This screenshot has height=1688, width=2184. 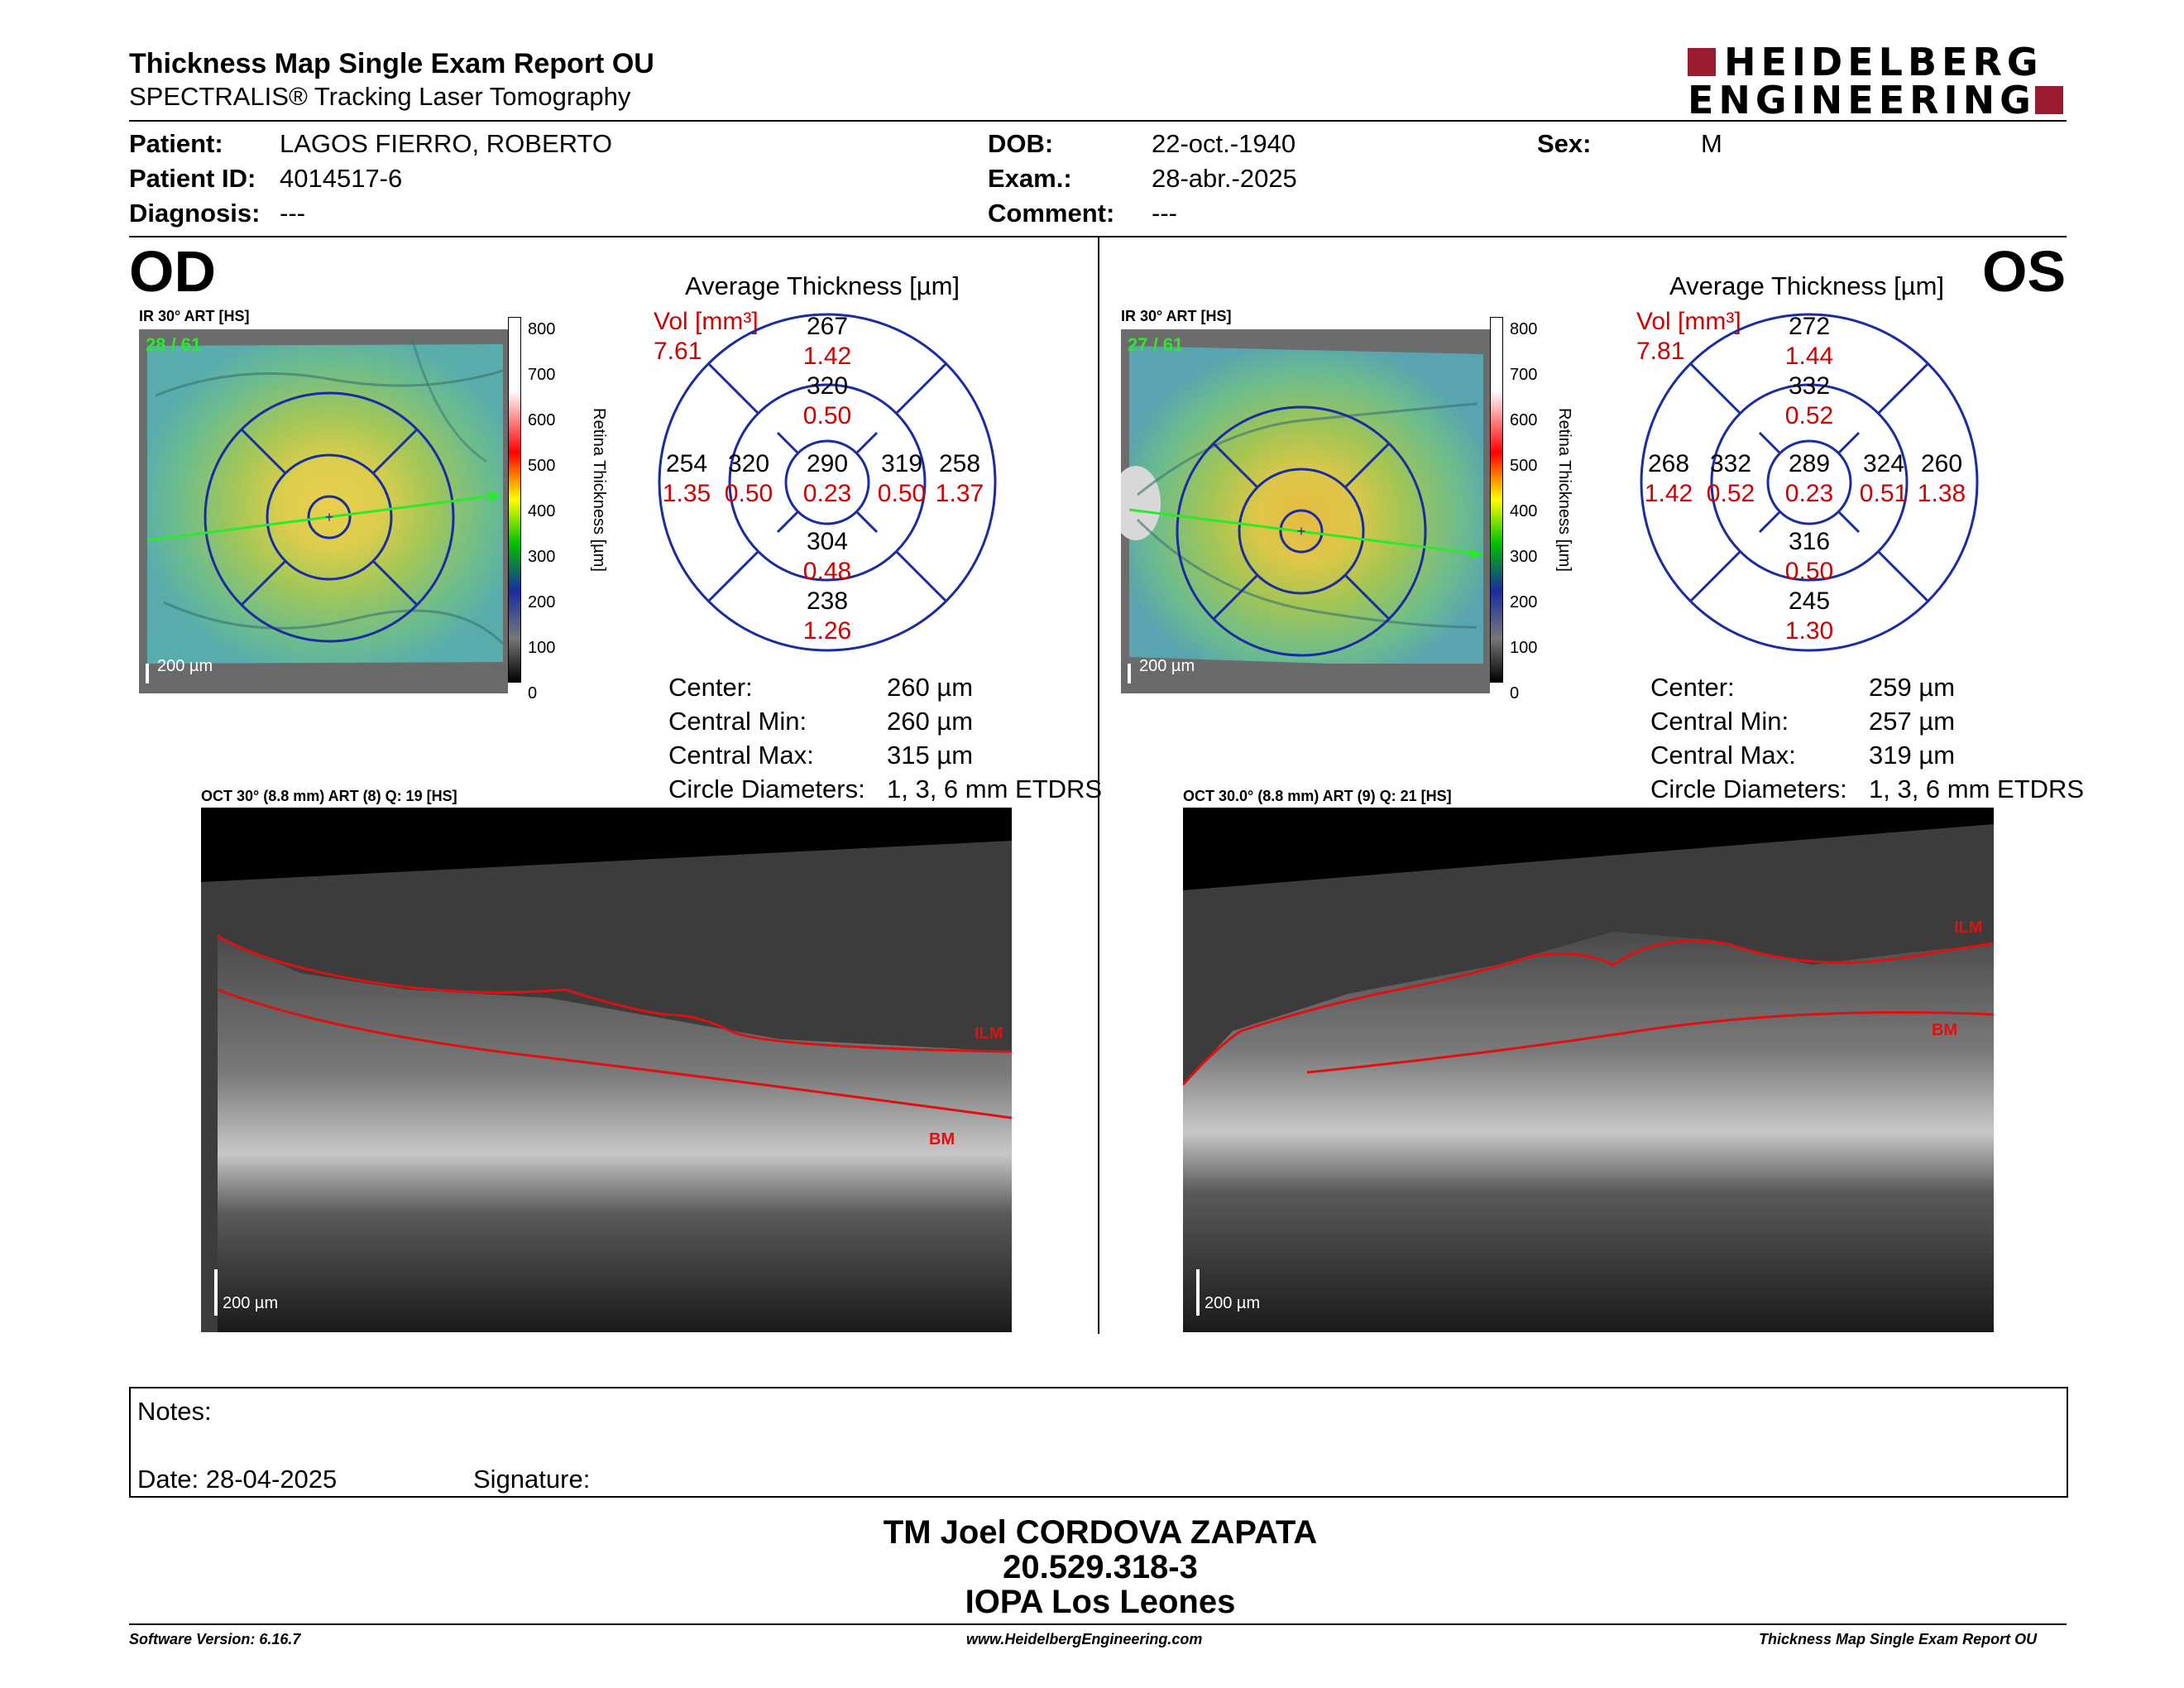 I want to click on os-vol-label: Vol [mm³], so click(x=1688, y=321).